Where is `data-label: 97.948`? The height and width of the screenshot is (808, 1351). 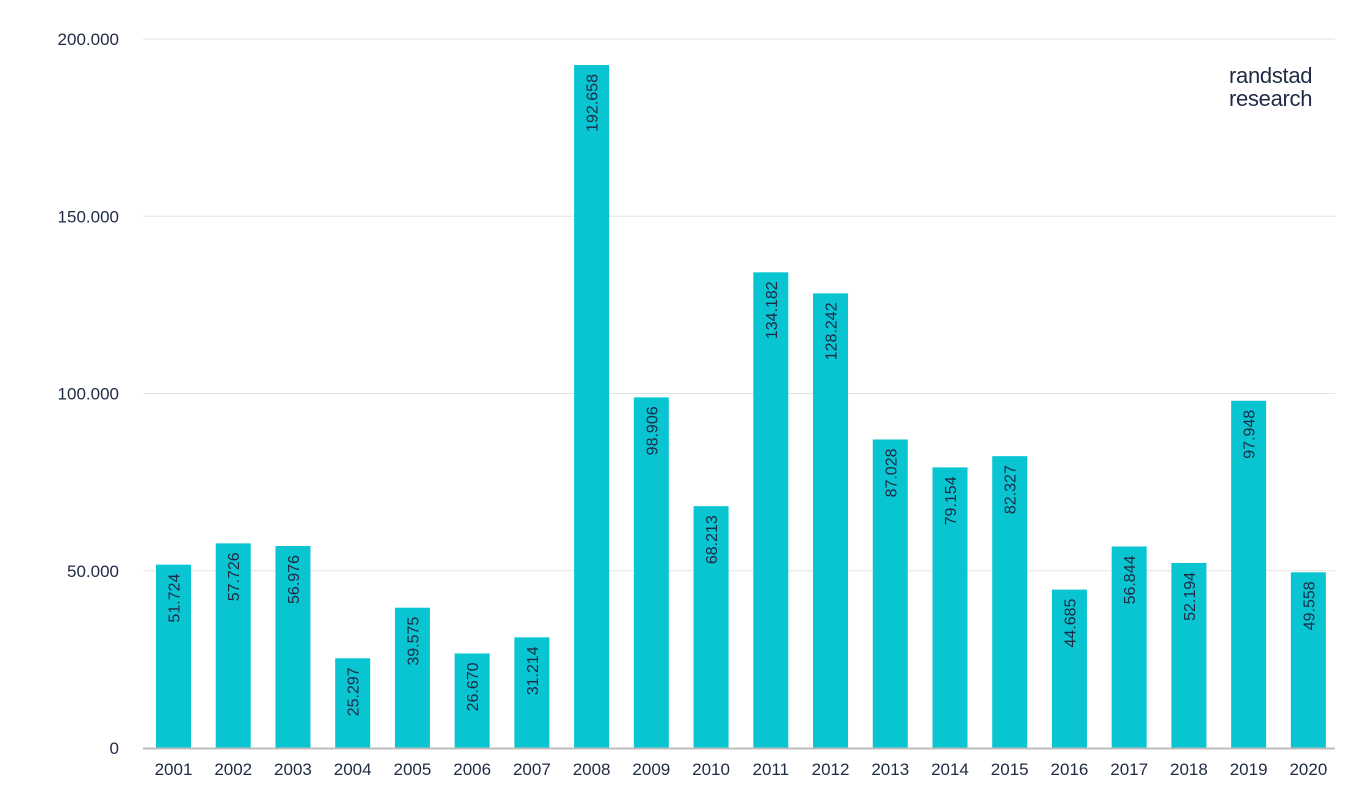
data-label: 97.948 is located at coordinates (1250, 434).